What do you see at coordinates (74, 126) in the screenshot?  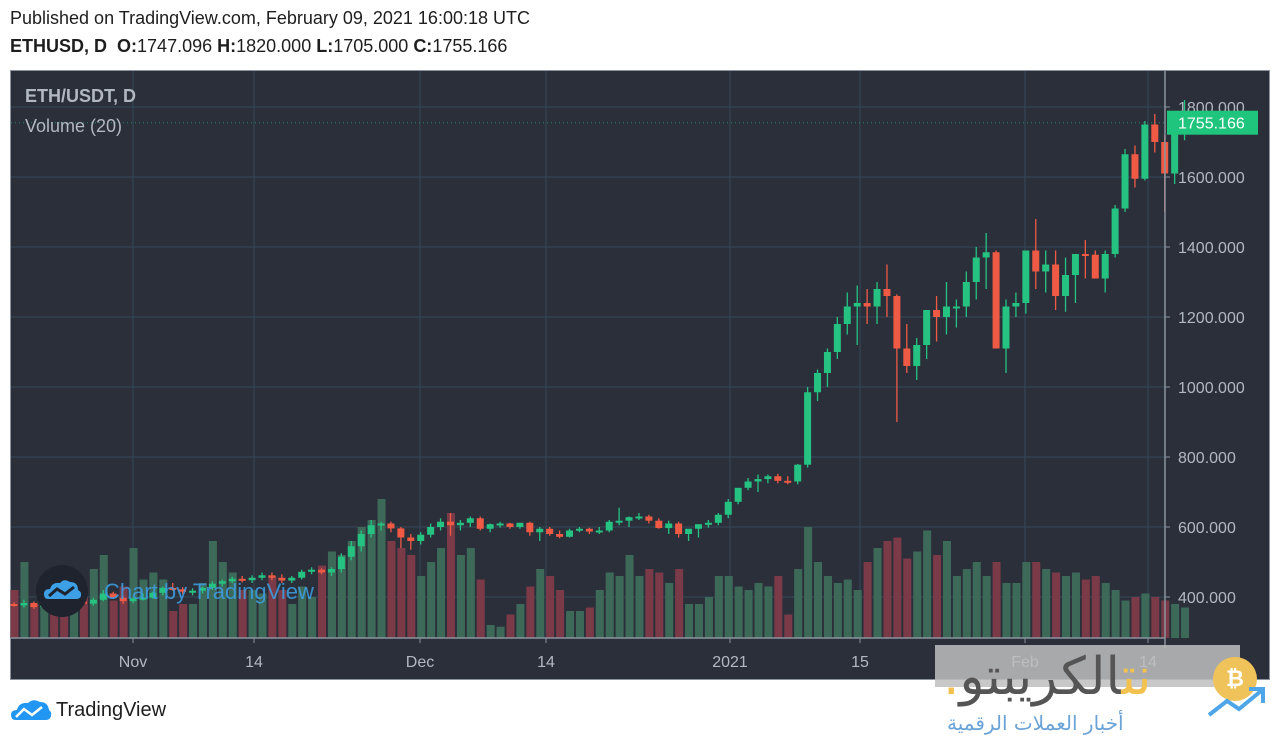 I see `legend-volume: Volume (20)` at bounding box center [74, 126].